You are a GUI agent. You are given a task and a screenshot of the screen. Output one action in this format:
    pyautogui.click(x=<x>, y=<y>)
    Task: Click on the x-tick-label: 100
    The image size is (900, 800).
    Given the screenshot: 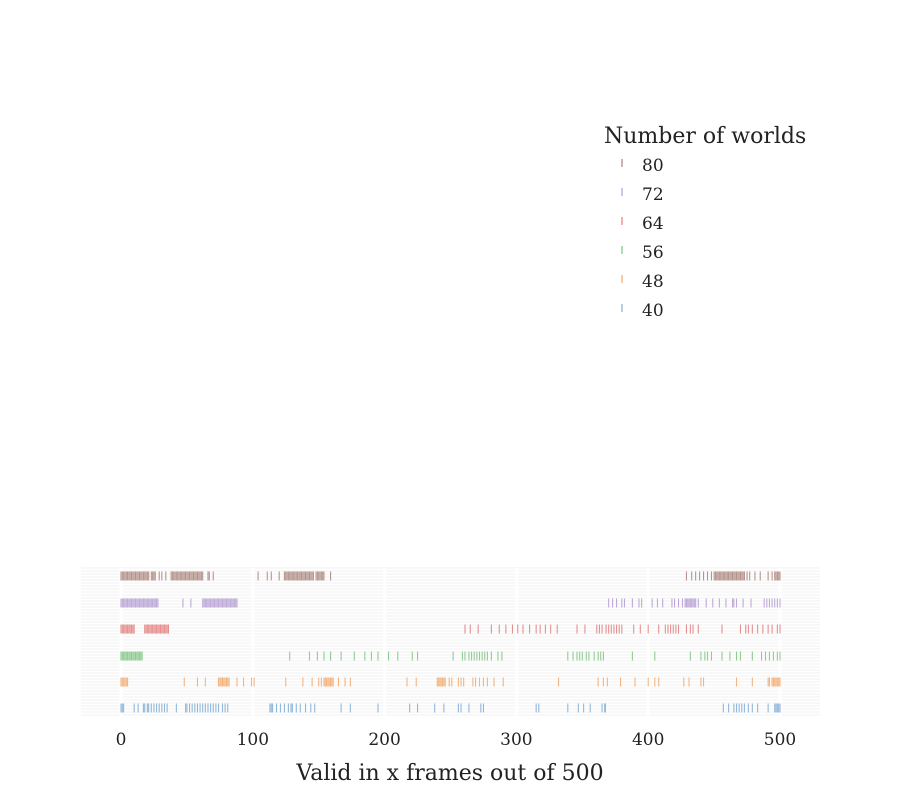 What is the action you would take?
    pyautogui.click(x=253, y=740)
    